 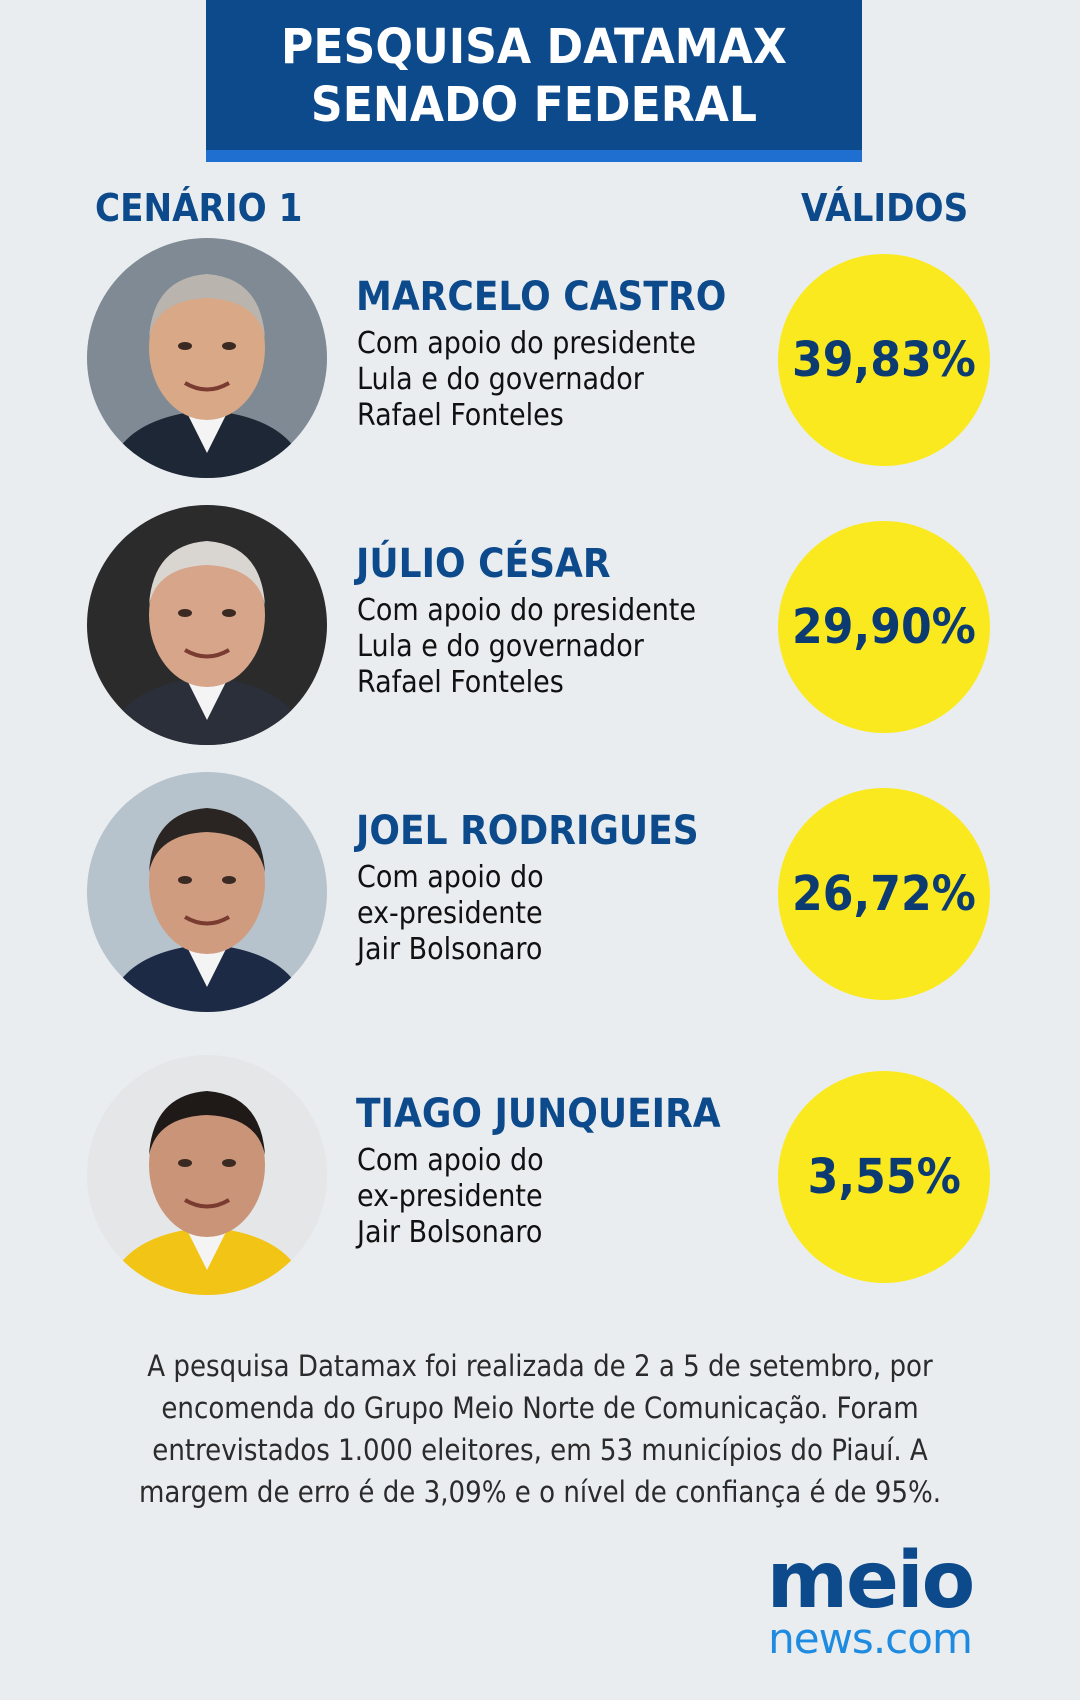 What do you see at coordinates (483, 564) in the screenshot?
I see `candidate-name: JÚLIO CÉSAR` at bounding box center [483, 564].